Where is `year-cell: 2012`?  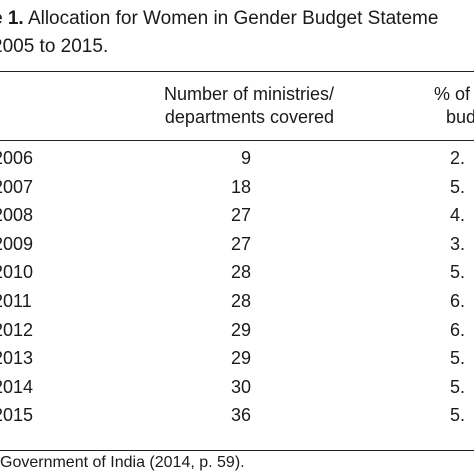
year-cell: 2012 is located at coordinates (17, 329).